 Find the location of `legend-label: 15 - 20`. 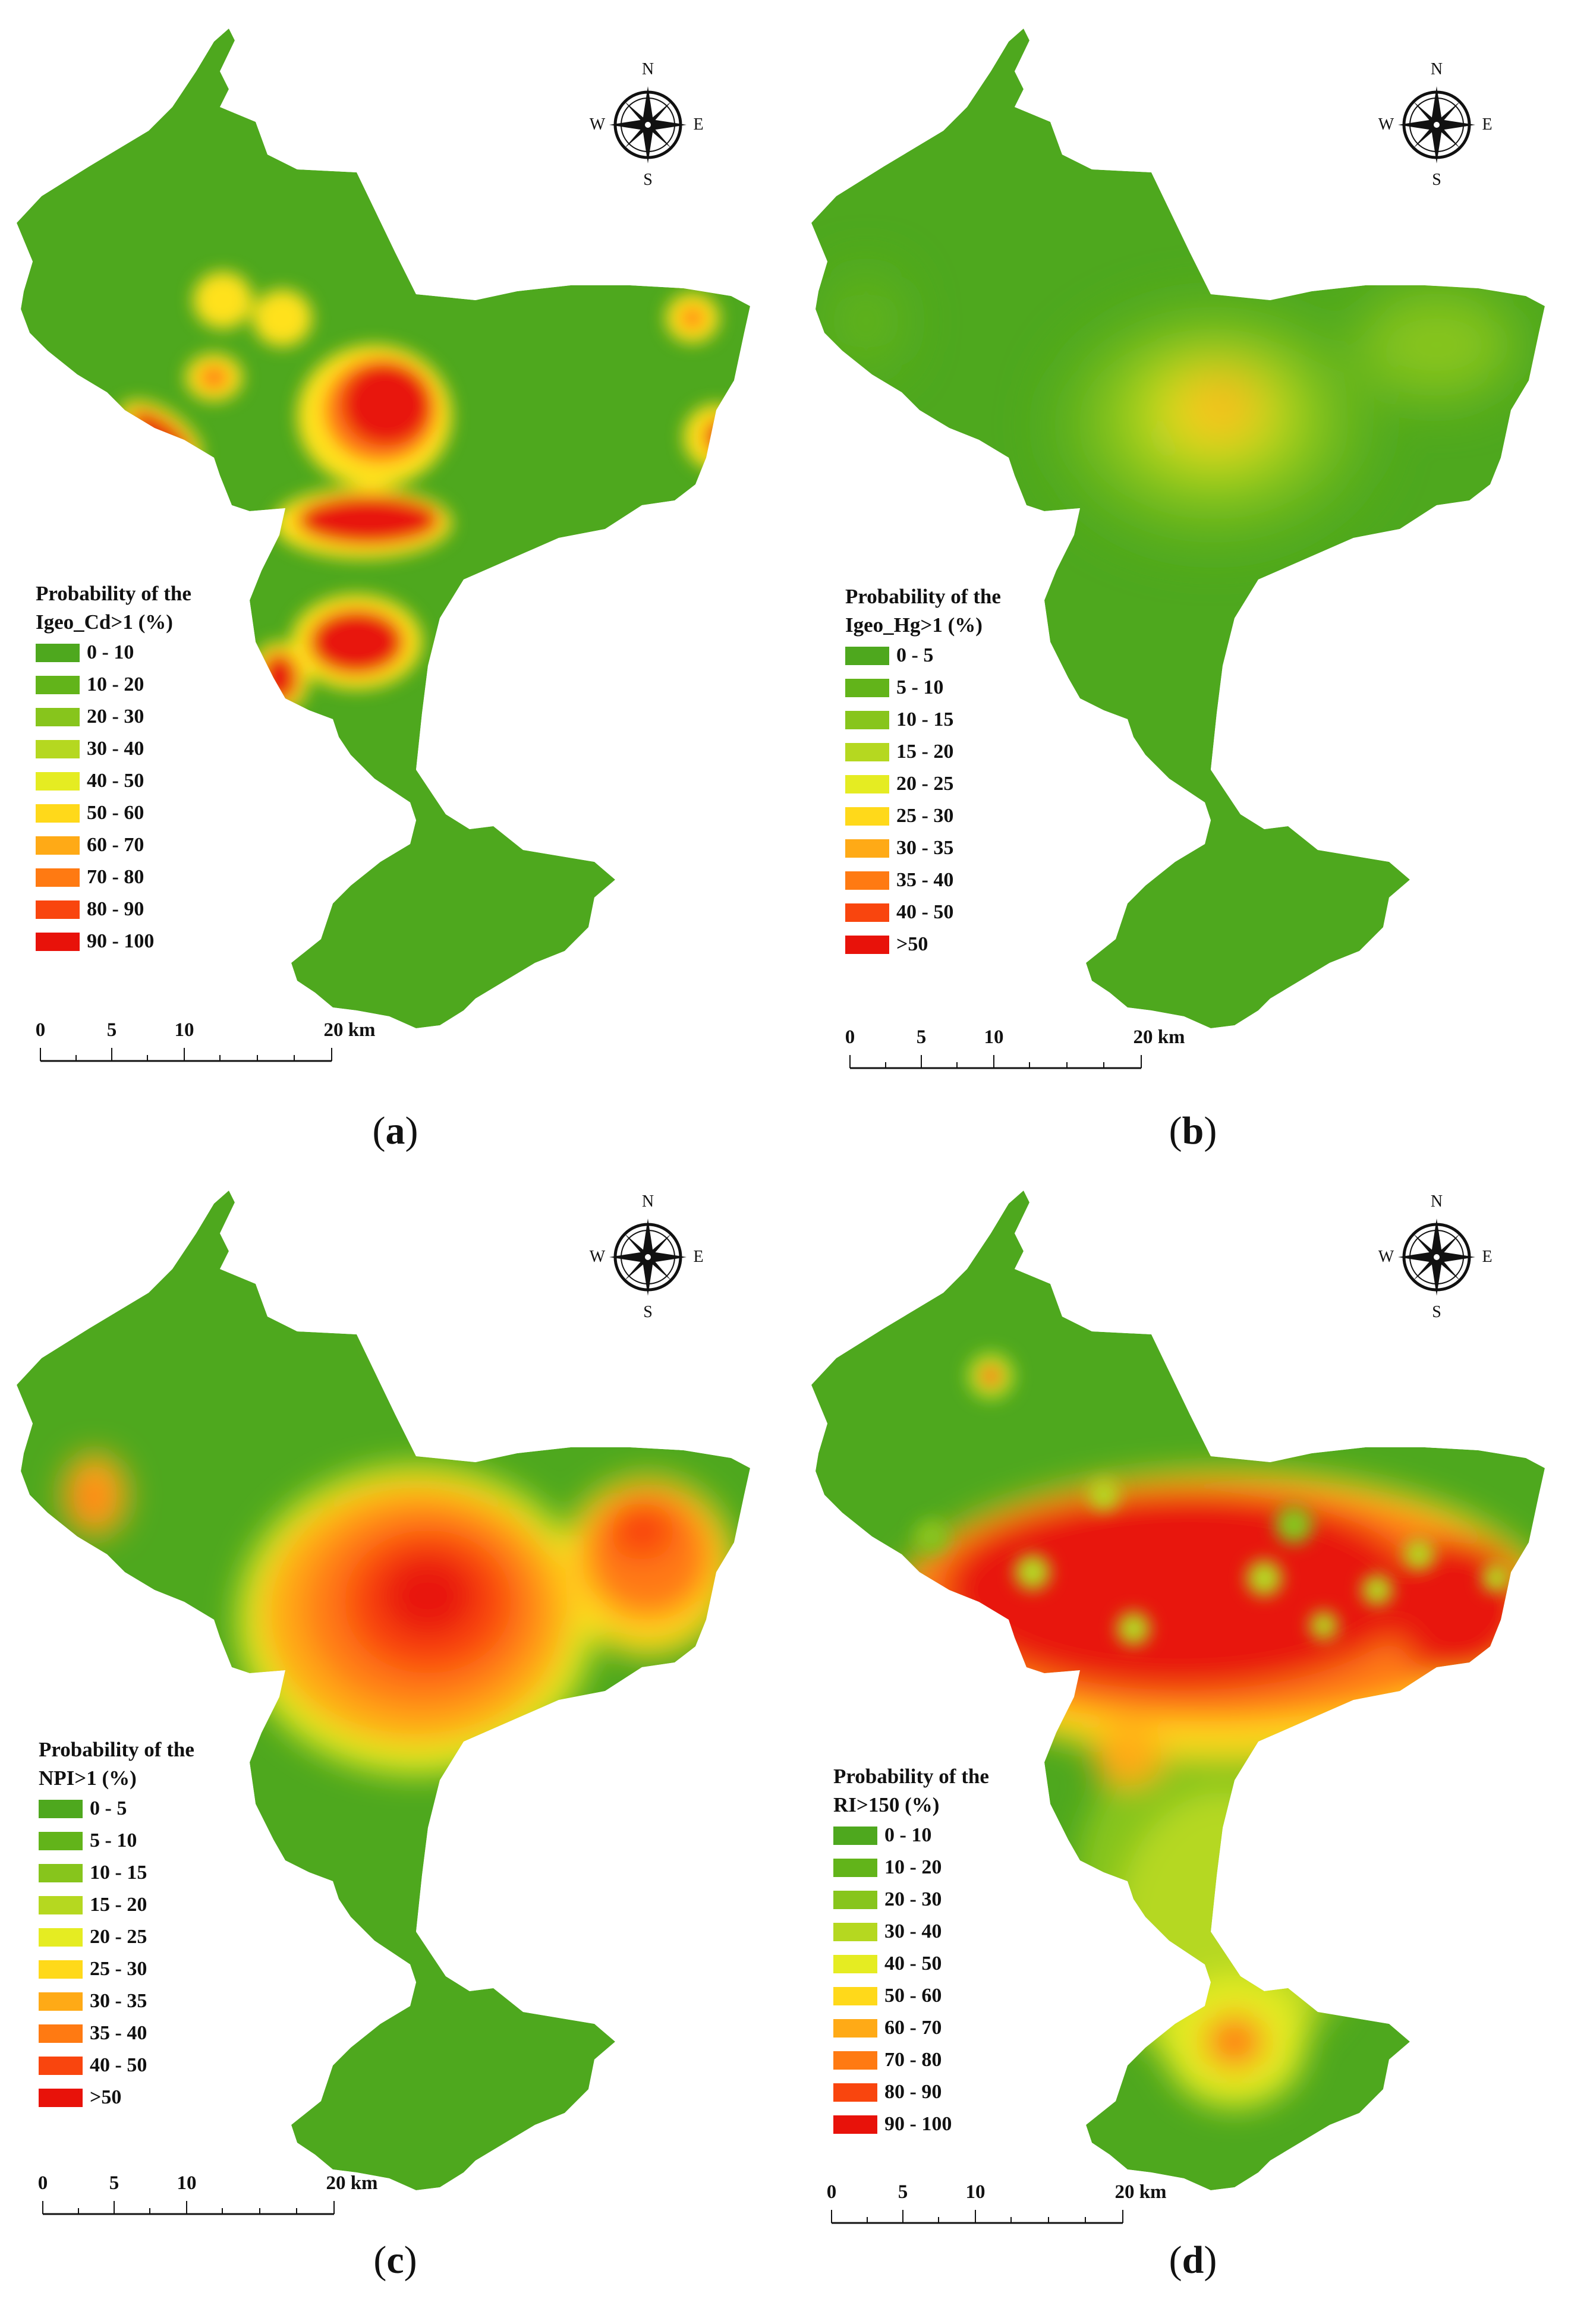

legend-label: 15 - 20 is located at coordinates (925, 752).